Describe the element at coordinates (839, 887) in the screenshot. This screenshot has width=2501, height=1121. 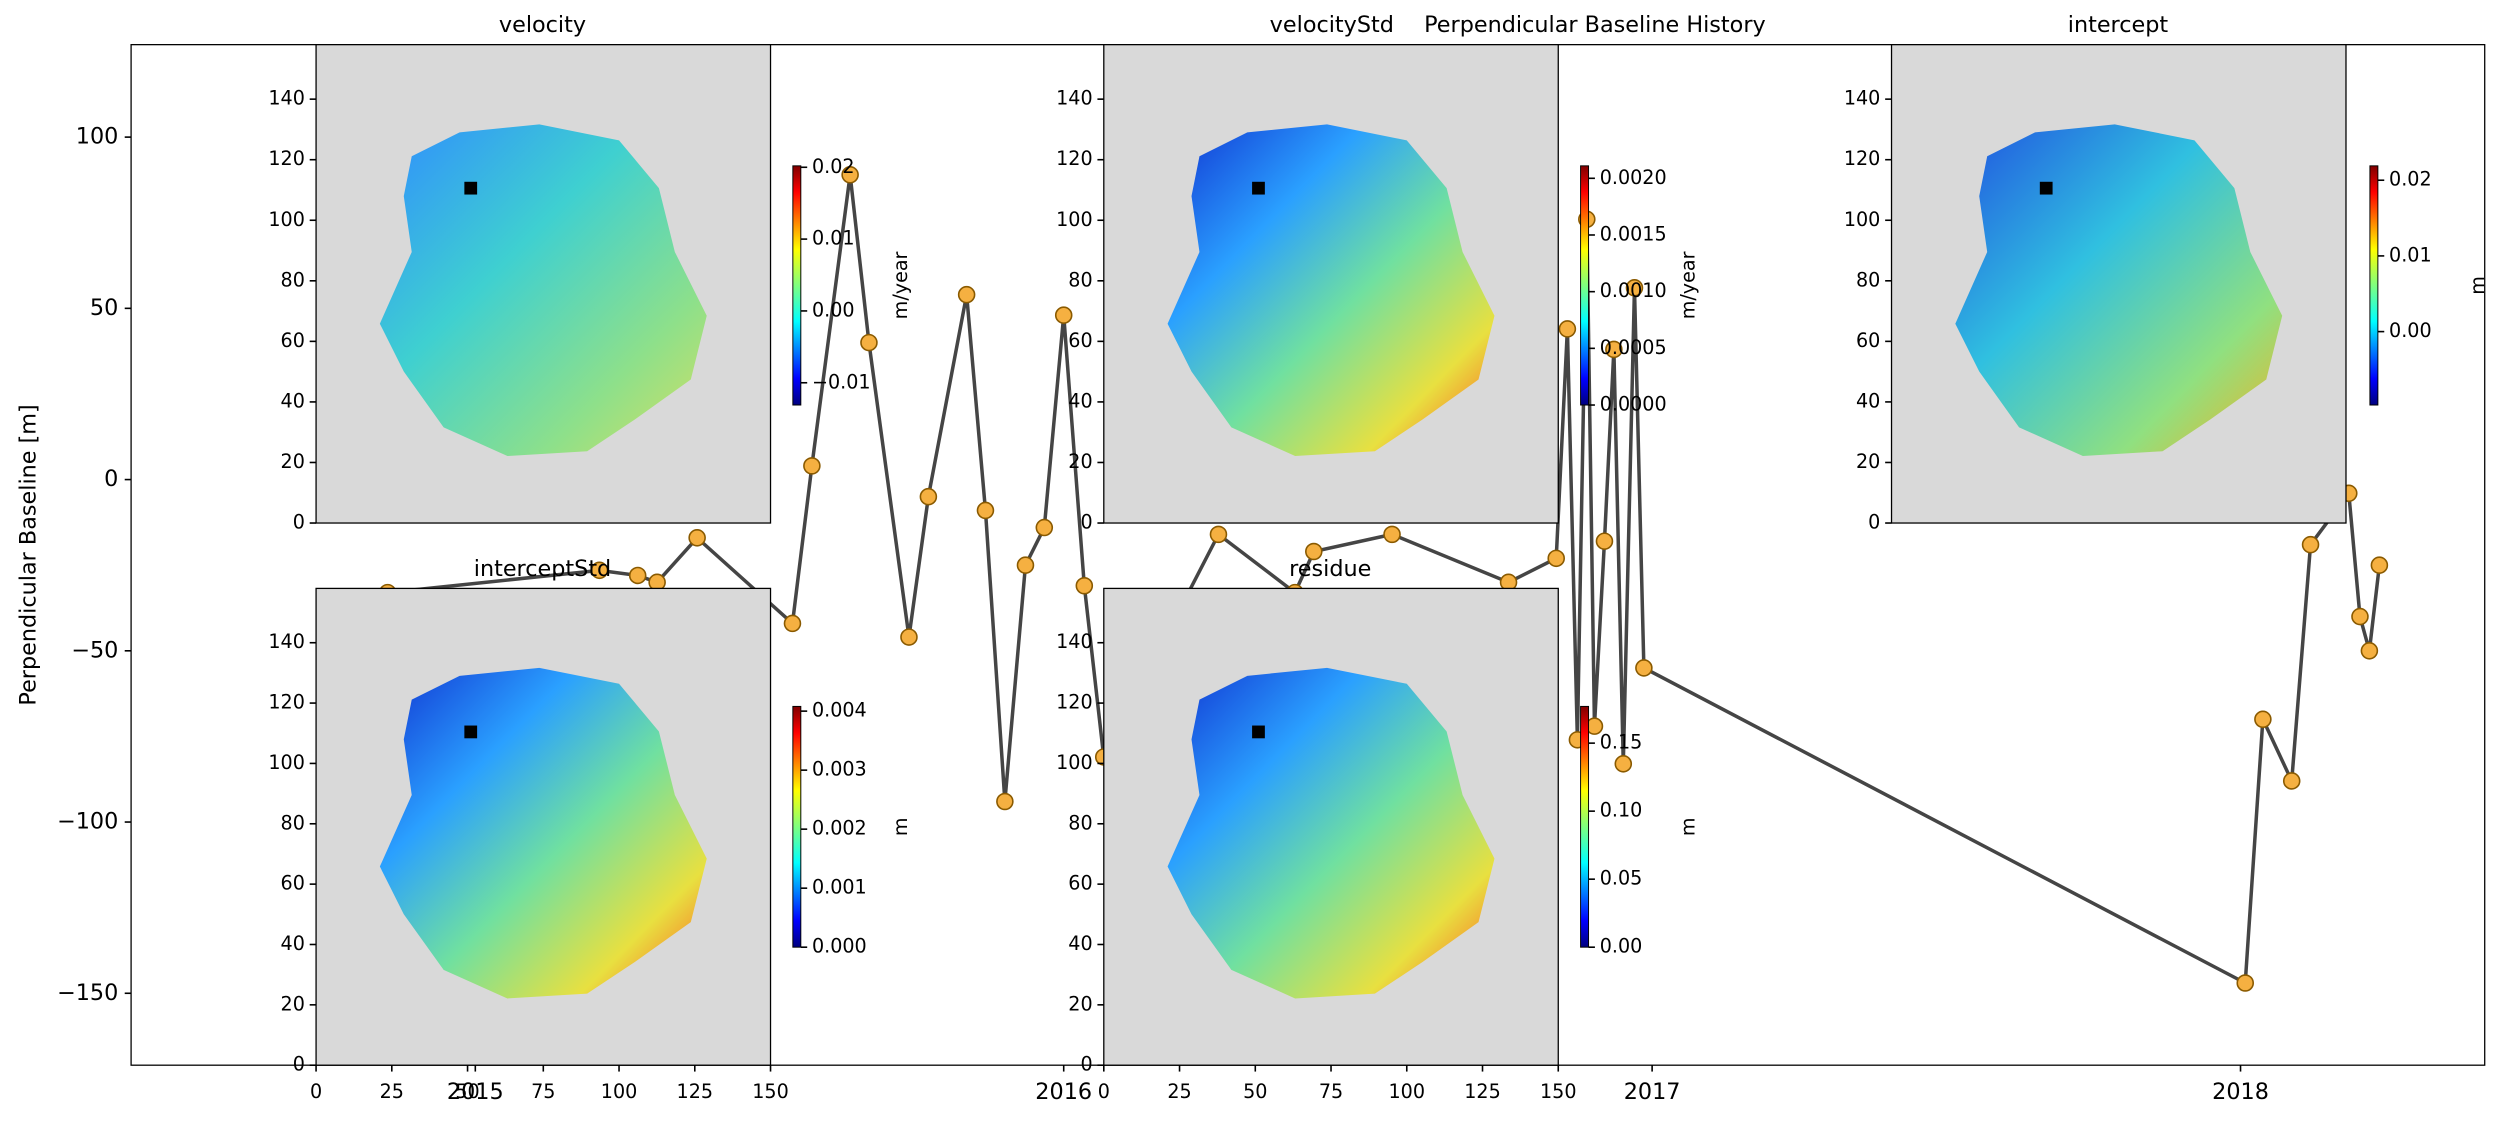
I see `colorbar-tick-label: 0.001` at that location.